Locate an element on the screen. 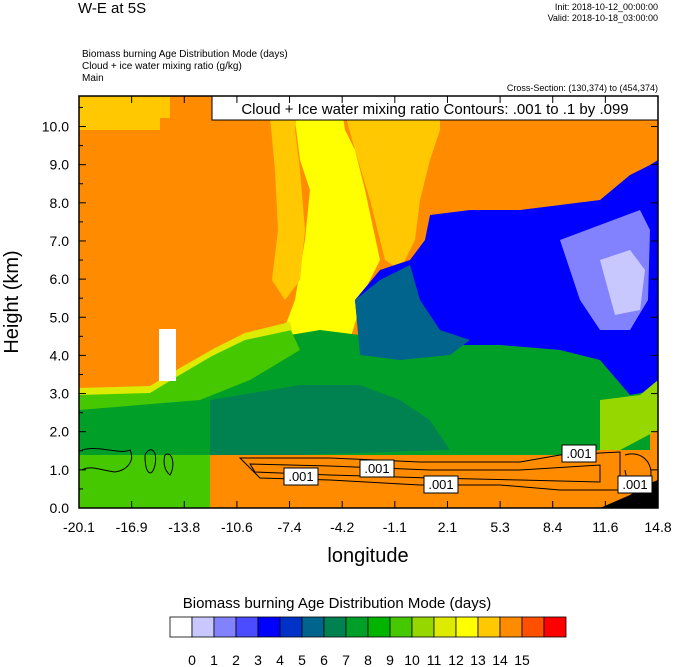 This screenshot has height=667, width=674. y-tick-label: 8.0 is located at coordinates (60, 203).